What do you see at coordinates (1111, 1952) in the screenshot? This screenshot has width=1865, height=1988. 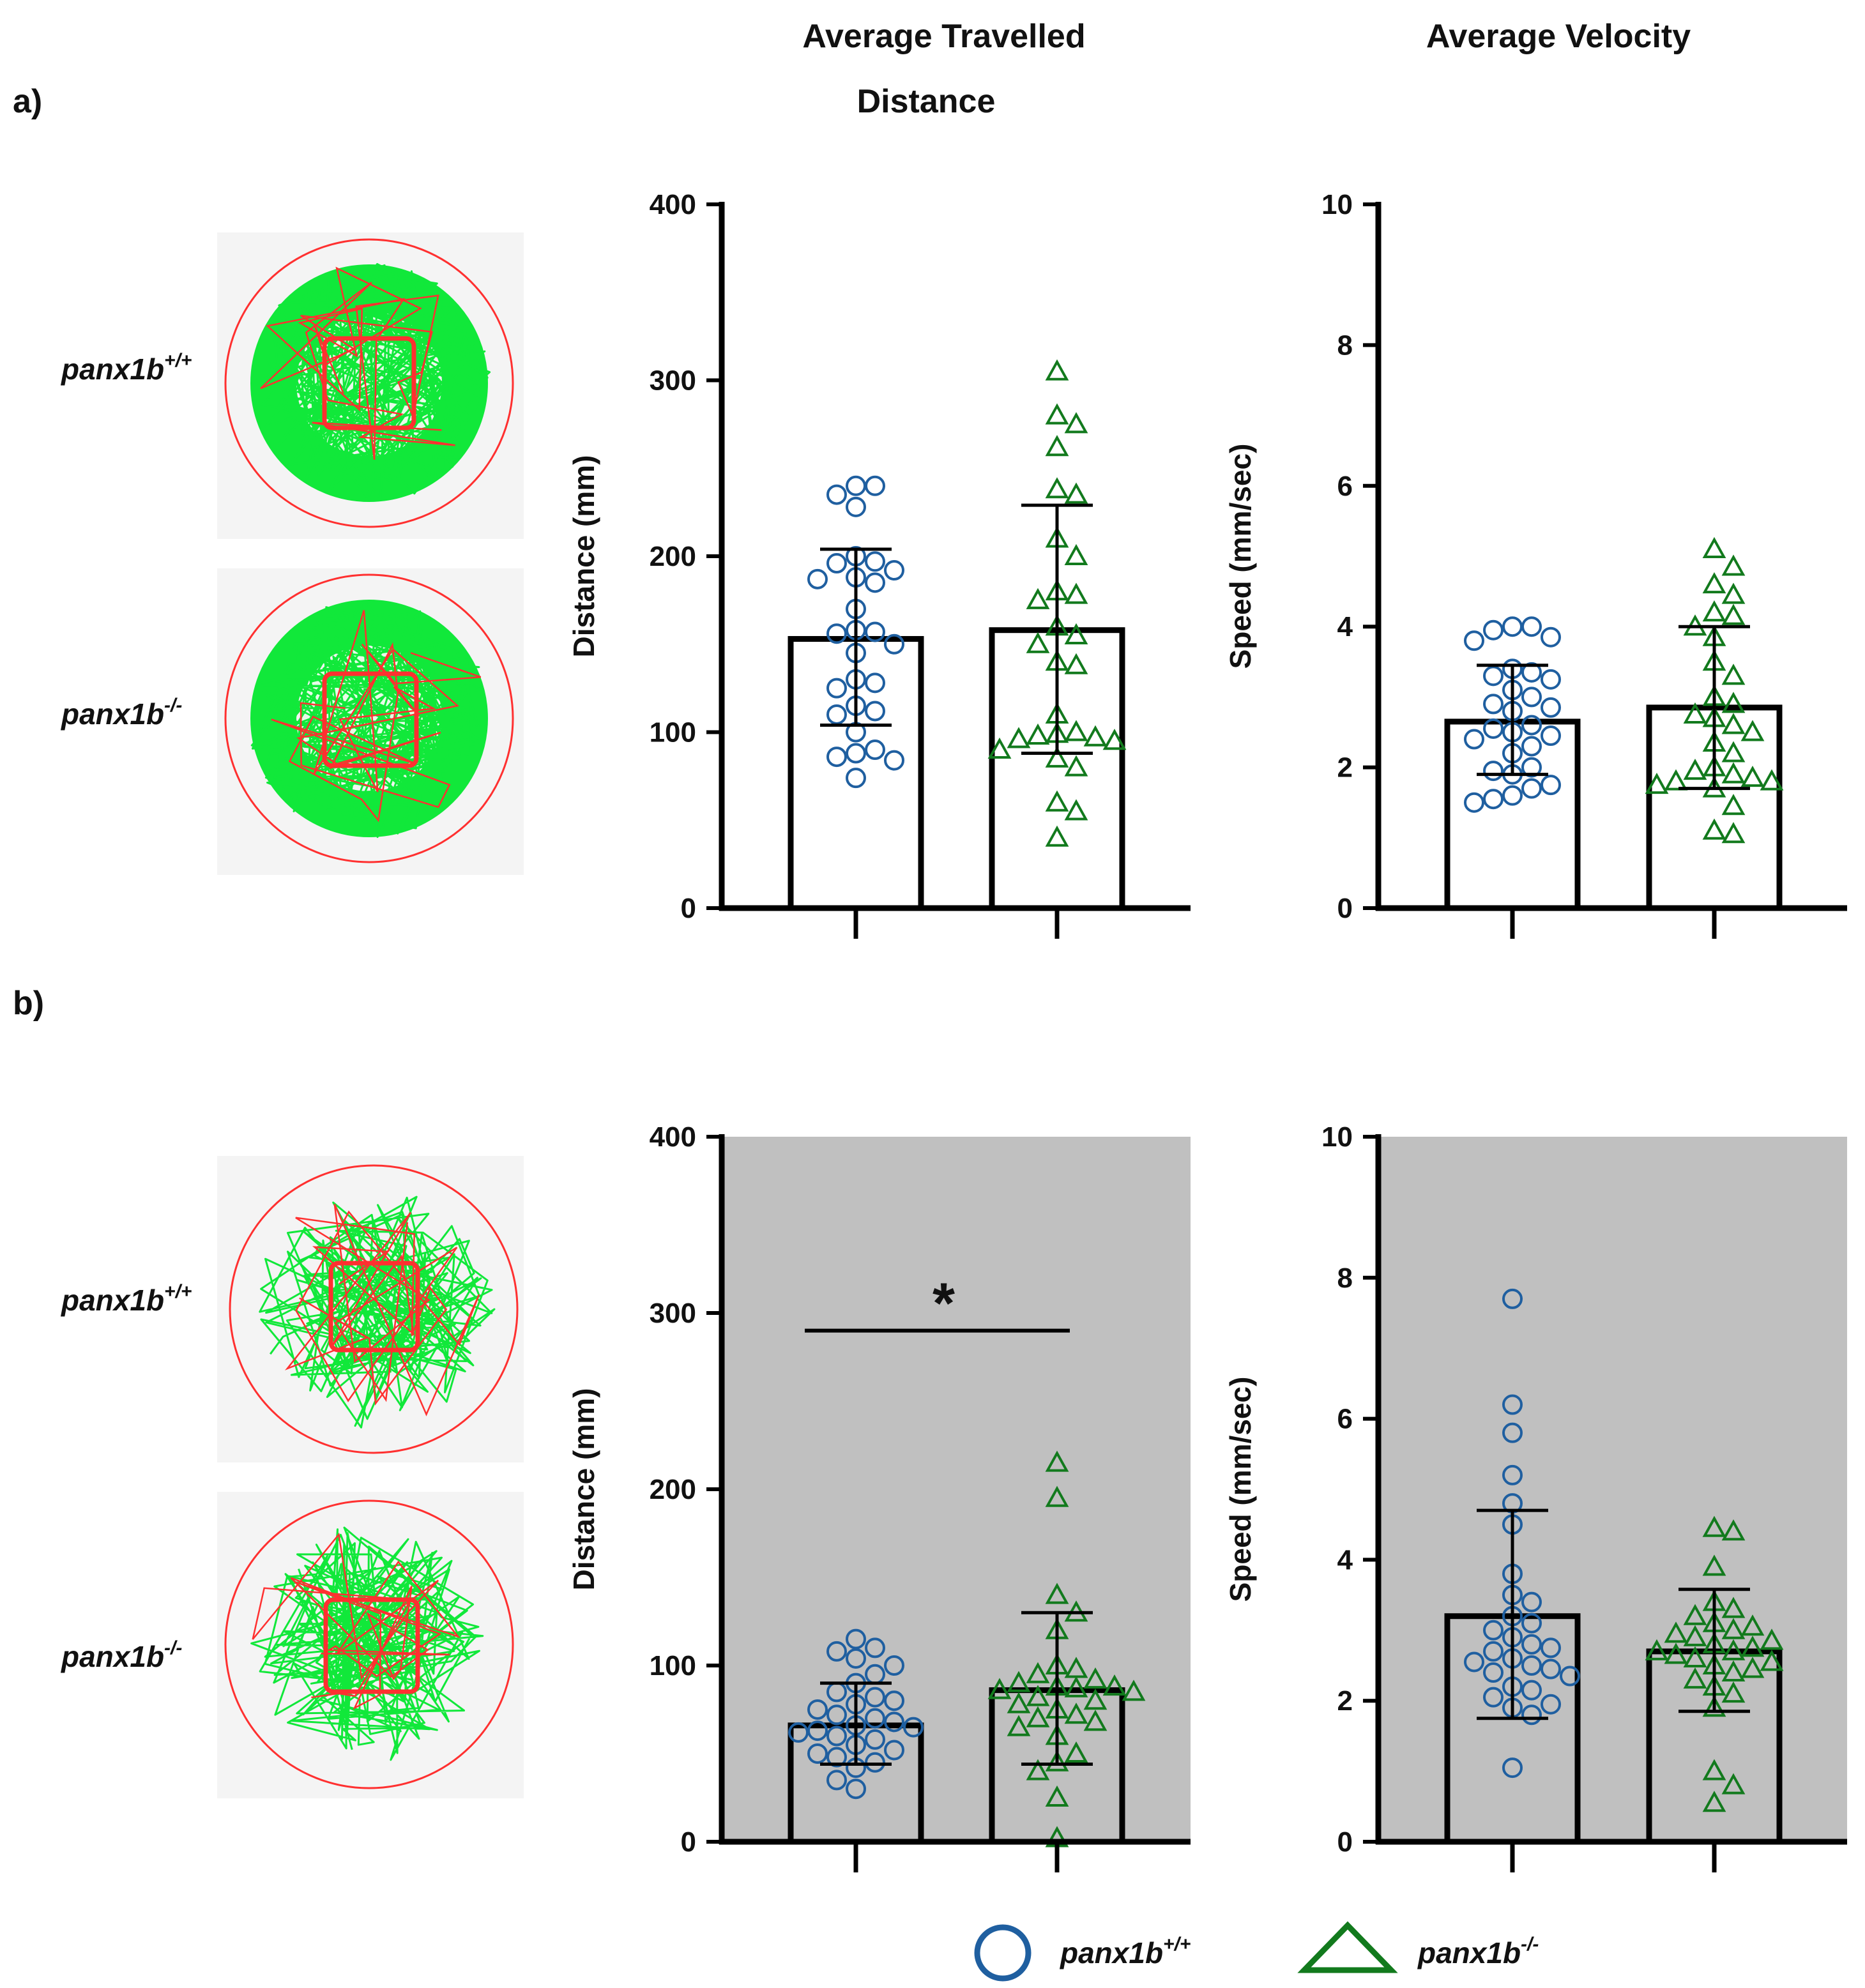 I see `legend-wt-base: panx1b` at bounding box center [1111, 1952].